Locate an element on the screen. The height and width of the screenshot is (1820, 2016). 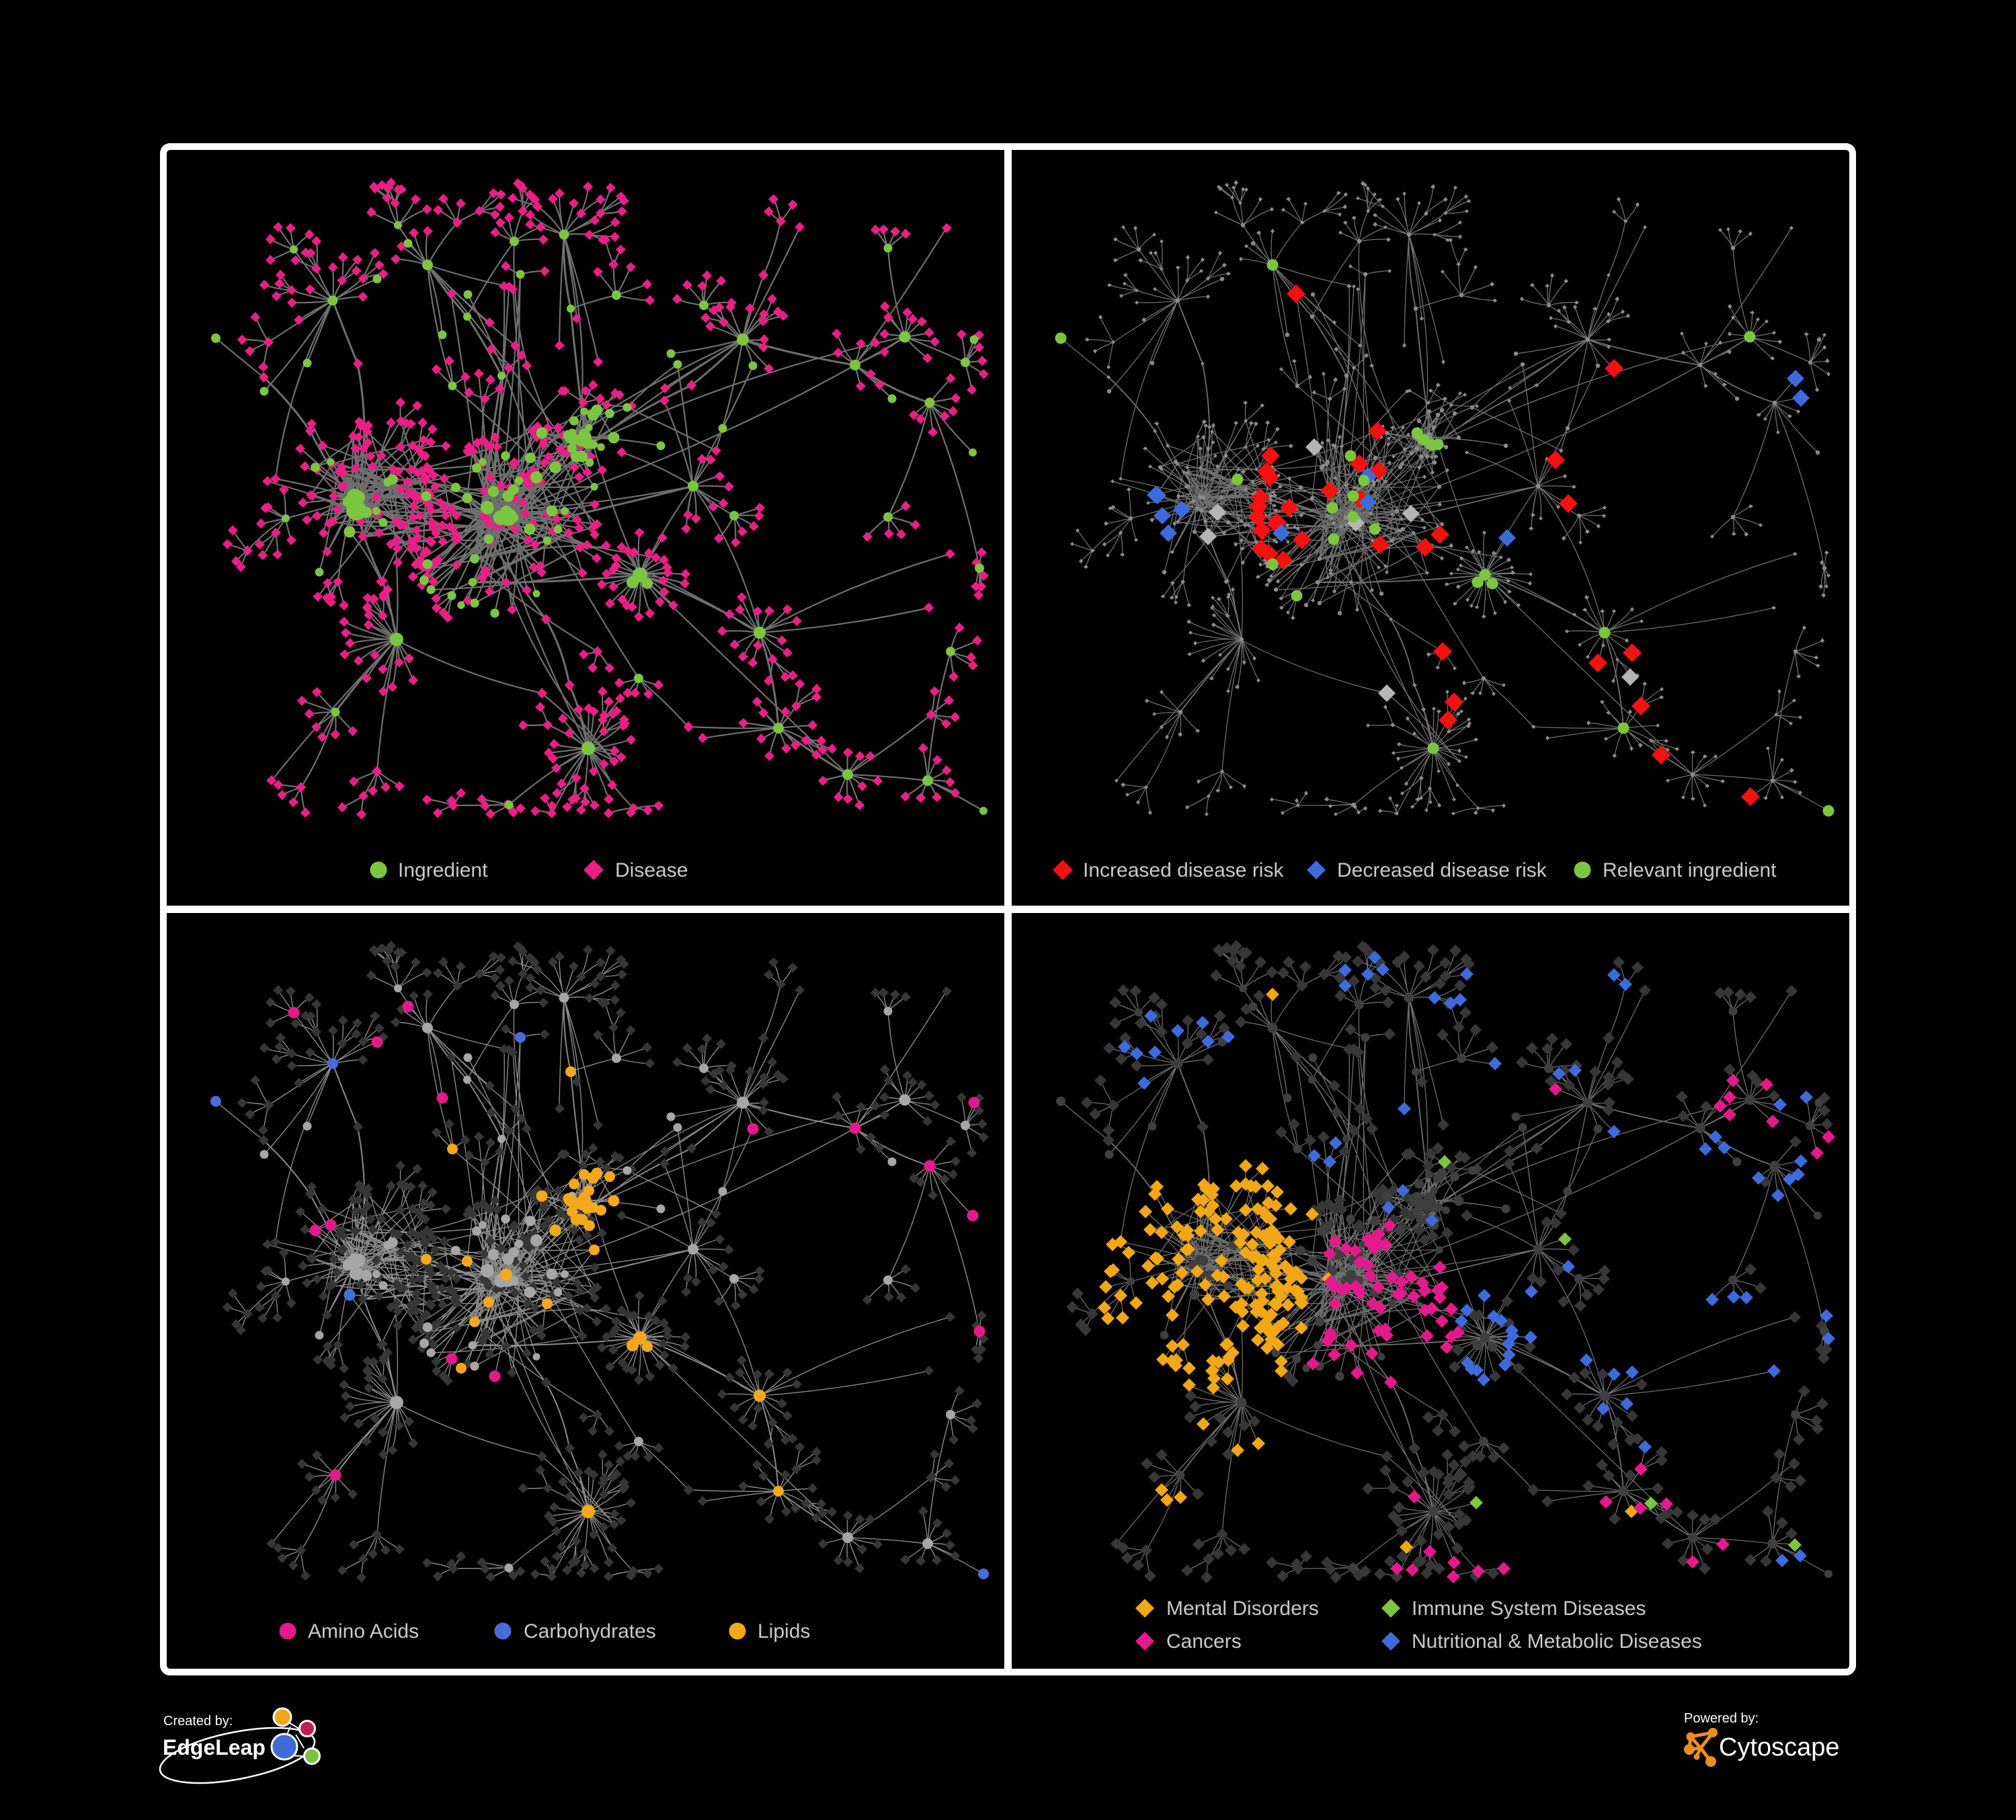
svg-text: Amino Acids is located at coordinates (363, 1631).